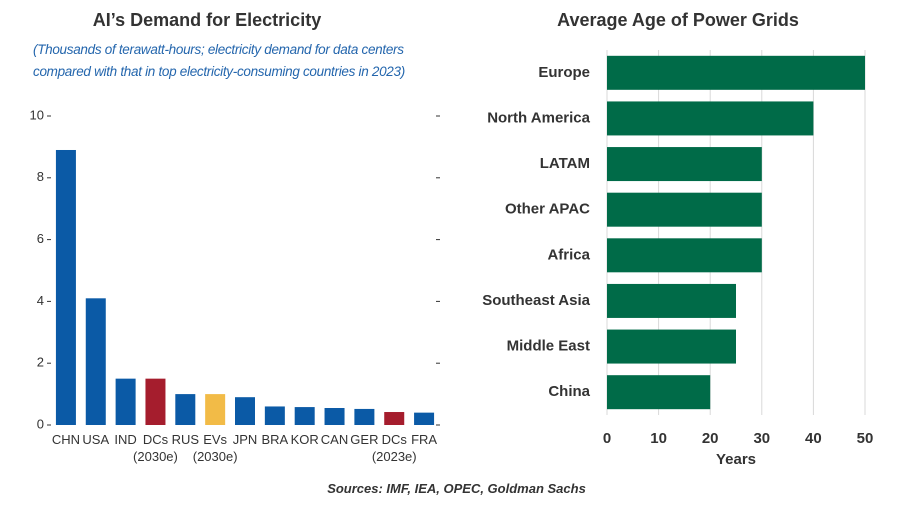 This screenshot has height=511, width=913. What do you see at coordinates (569, 391) in the screenshot?
I see `y-tick-label: China` at bounding box center [569, 391].